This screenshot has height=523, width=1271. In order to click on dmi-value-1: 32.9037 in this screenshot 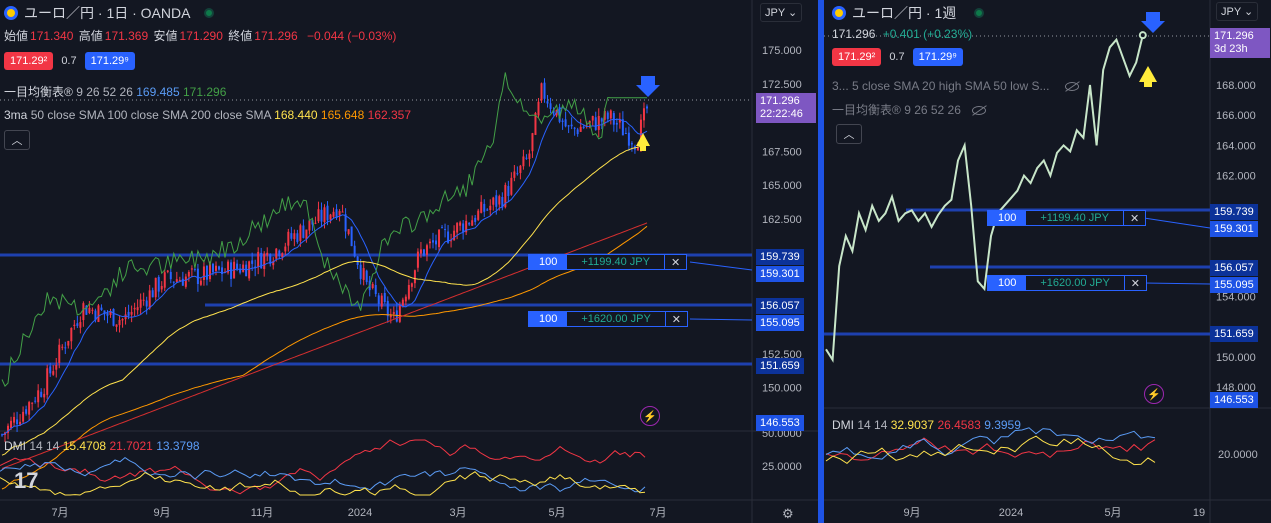, I will do `click(912, 425)`.